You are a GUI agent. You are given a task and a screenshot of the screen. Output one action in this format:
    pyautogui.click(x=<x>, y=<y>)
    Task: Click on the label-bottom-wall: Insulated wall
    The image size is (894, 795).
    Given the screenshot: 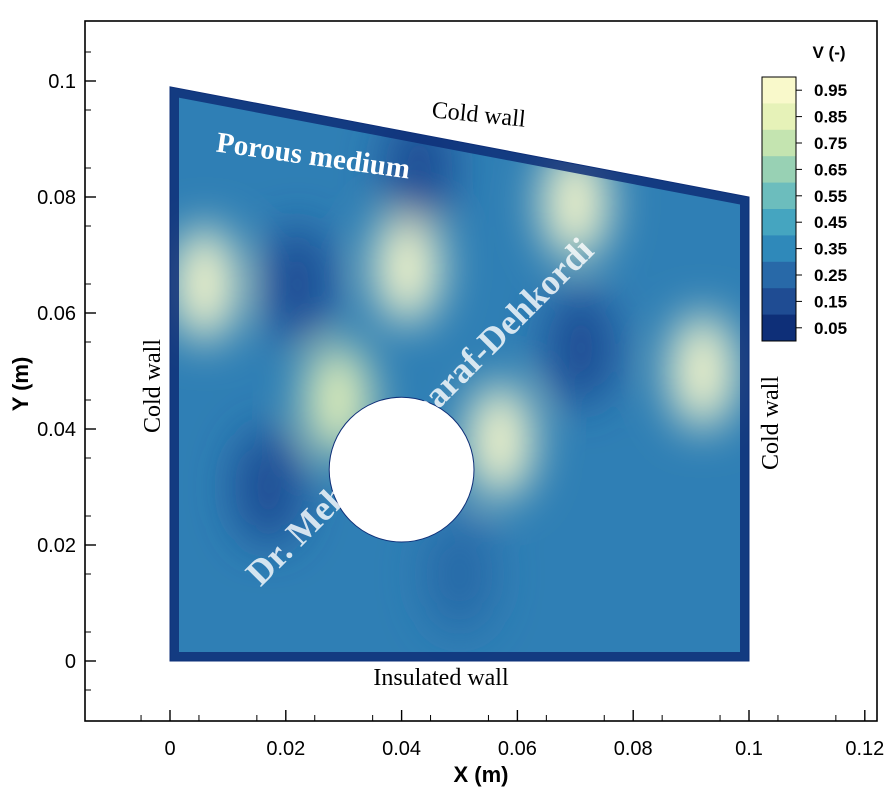 What is the action you would take?
    pyautogui.click(x=441, y=678)
    